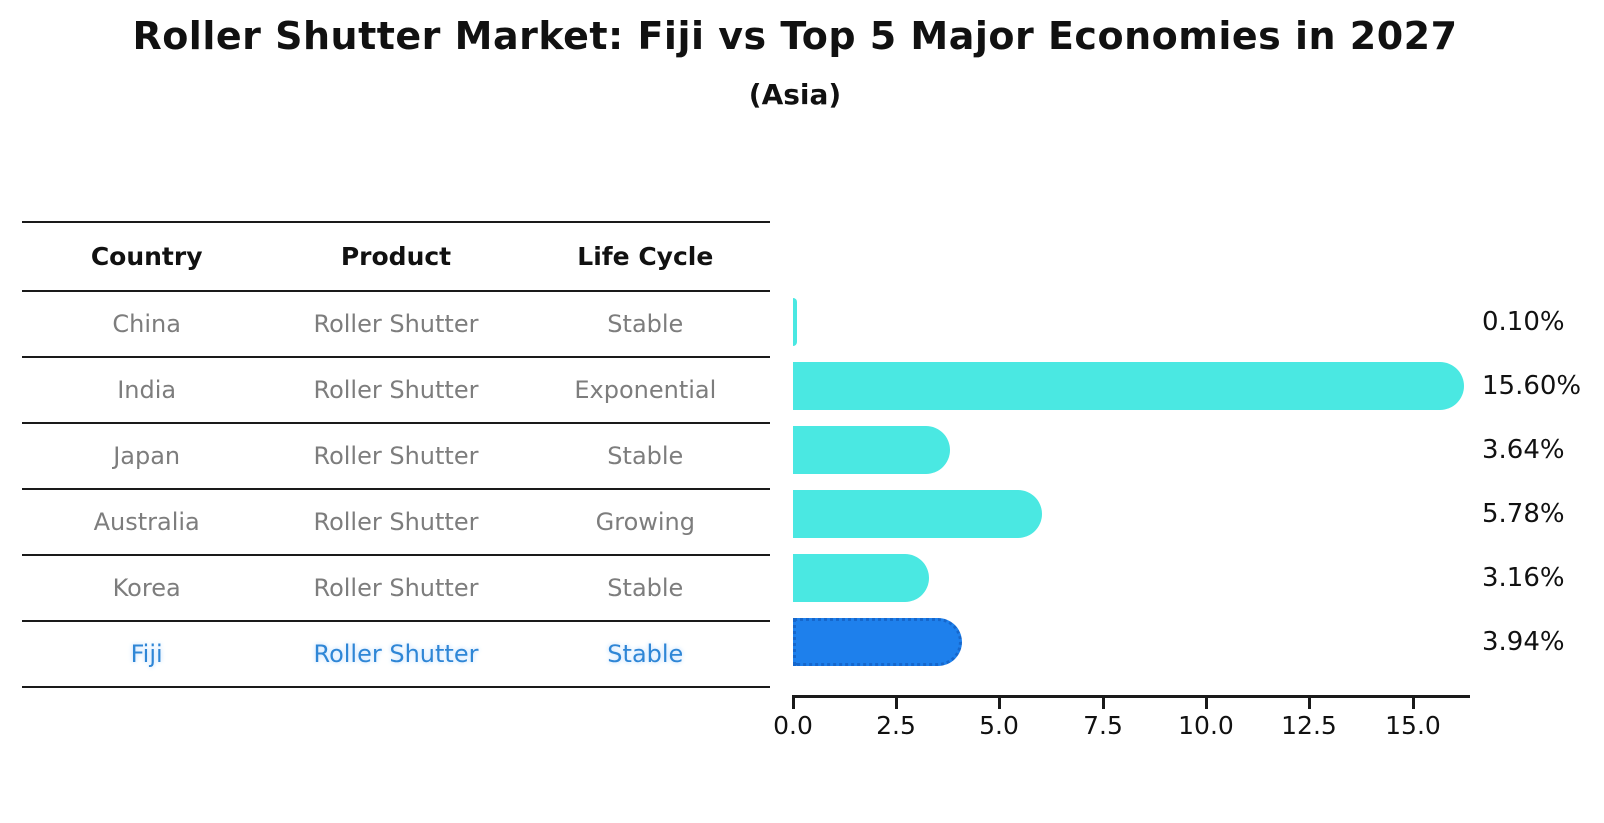 The image size is (1604, 823). I want to click on table-row-fiji: Fiji Roller Shutter Stable, so click(396, 655).